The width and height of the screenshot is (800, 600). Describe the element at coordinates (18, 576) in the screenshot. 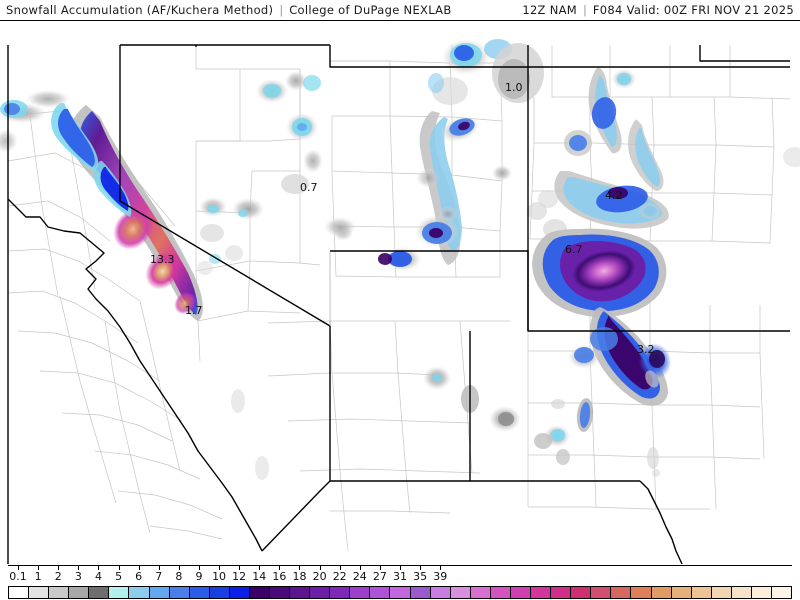

I see `colorbar-label-0: 0.1` at that location.